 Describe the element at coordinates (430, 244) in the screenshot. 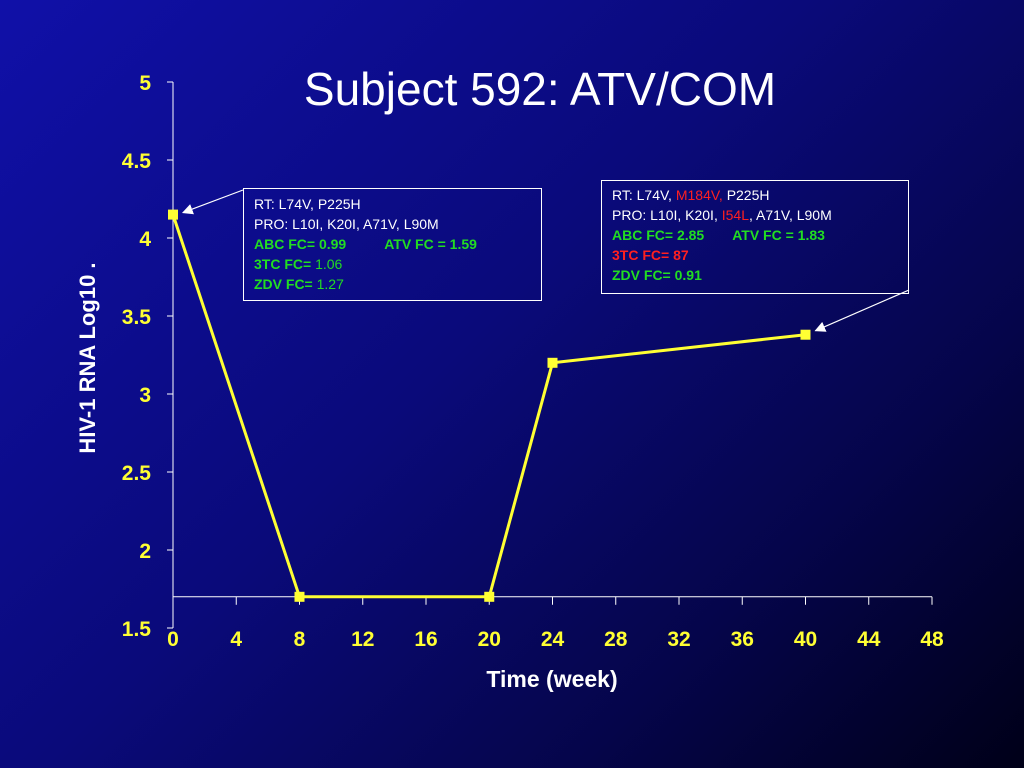

I see `annotation-week0-atv: ATV FC = 1.59` at that location.